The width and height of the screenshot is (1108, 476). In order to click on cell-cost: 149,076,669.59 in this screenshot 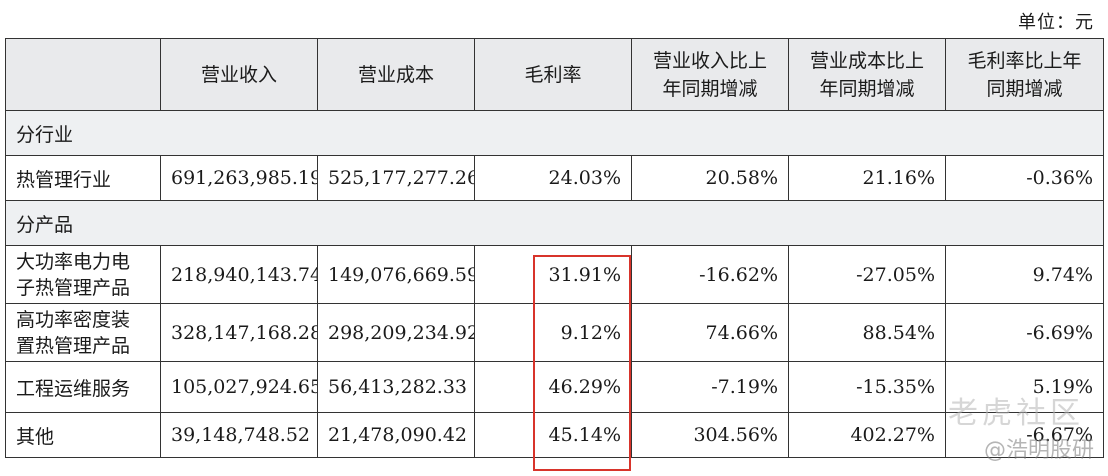, I will do `click(396, 274)`.